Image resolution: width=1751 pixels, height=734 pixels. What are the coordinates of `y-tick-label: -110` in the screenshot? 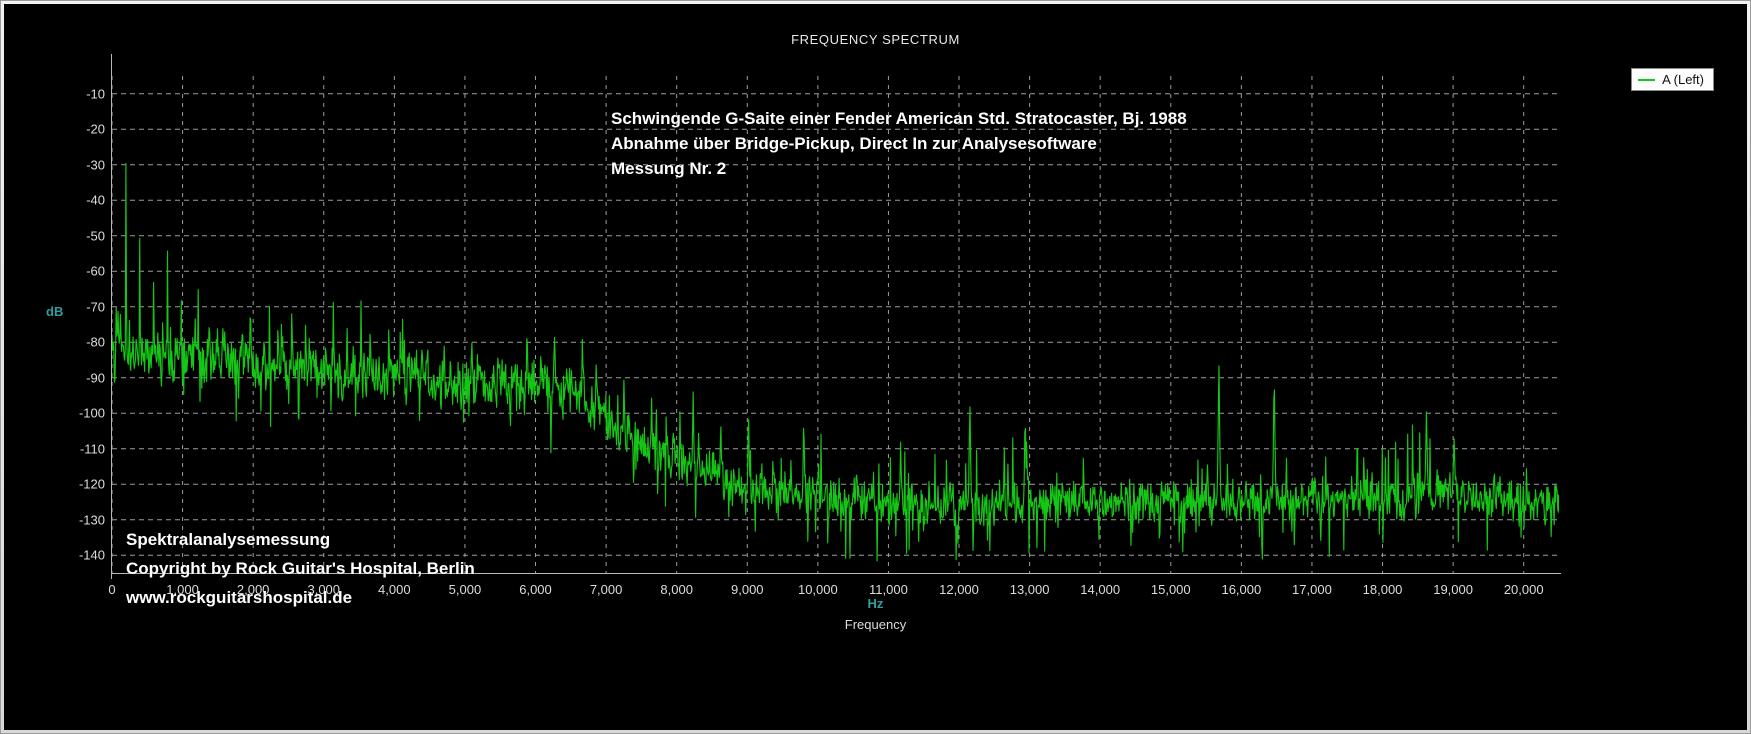 It's located at (92, 449).